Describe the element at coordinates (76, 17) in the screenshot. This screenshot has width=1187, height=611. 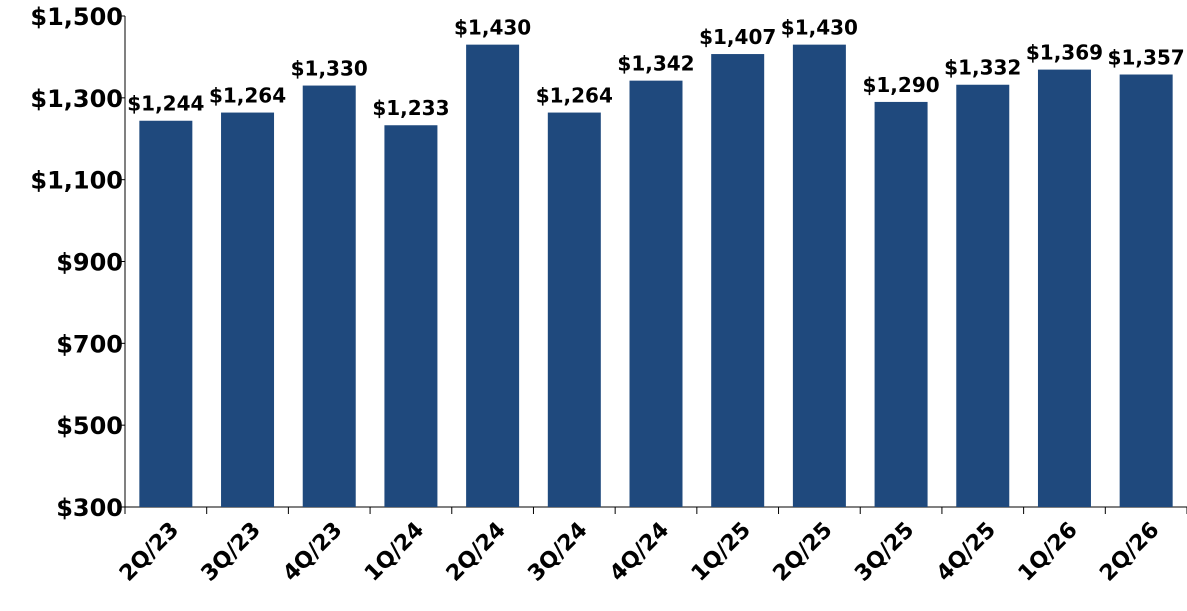
I see `y-tick-label: $1,500` at that location.